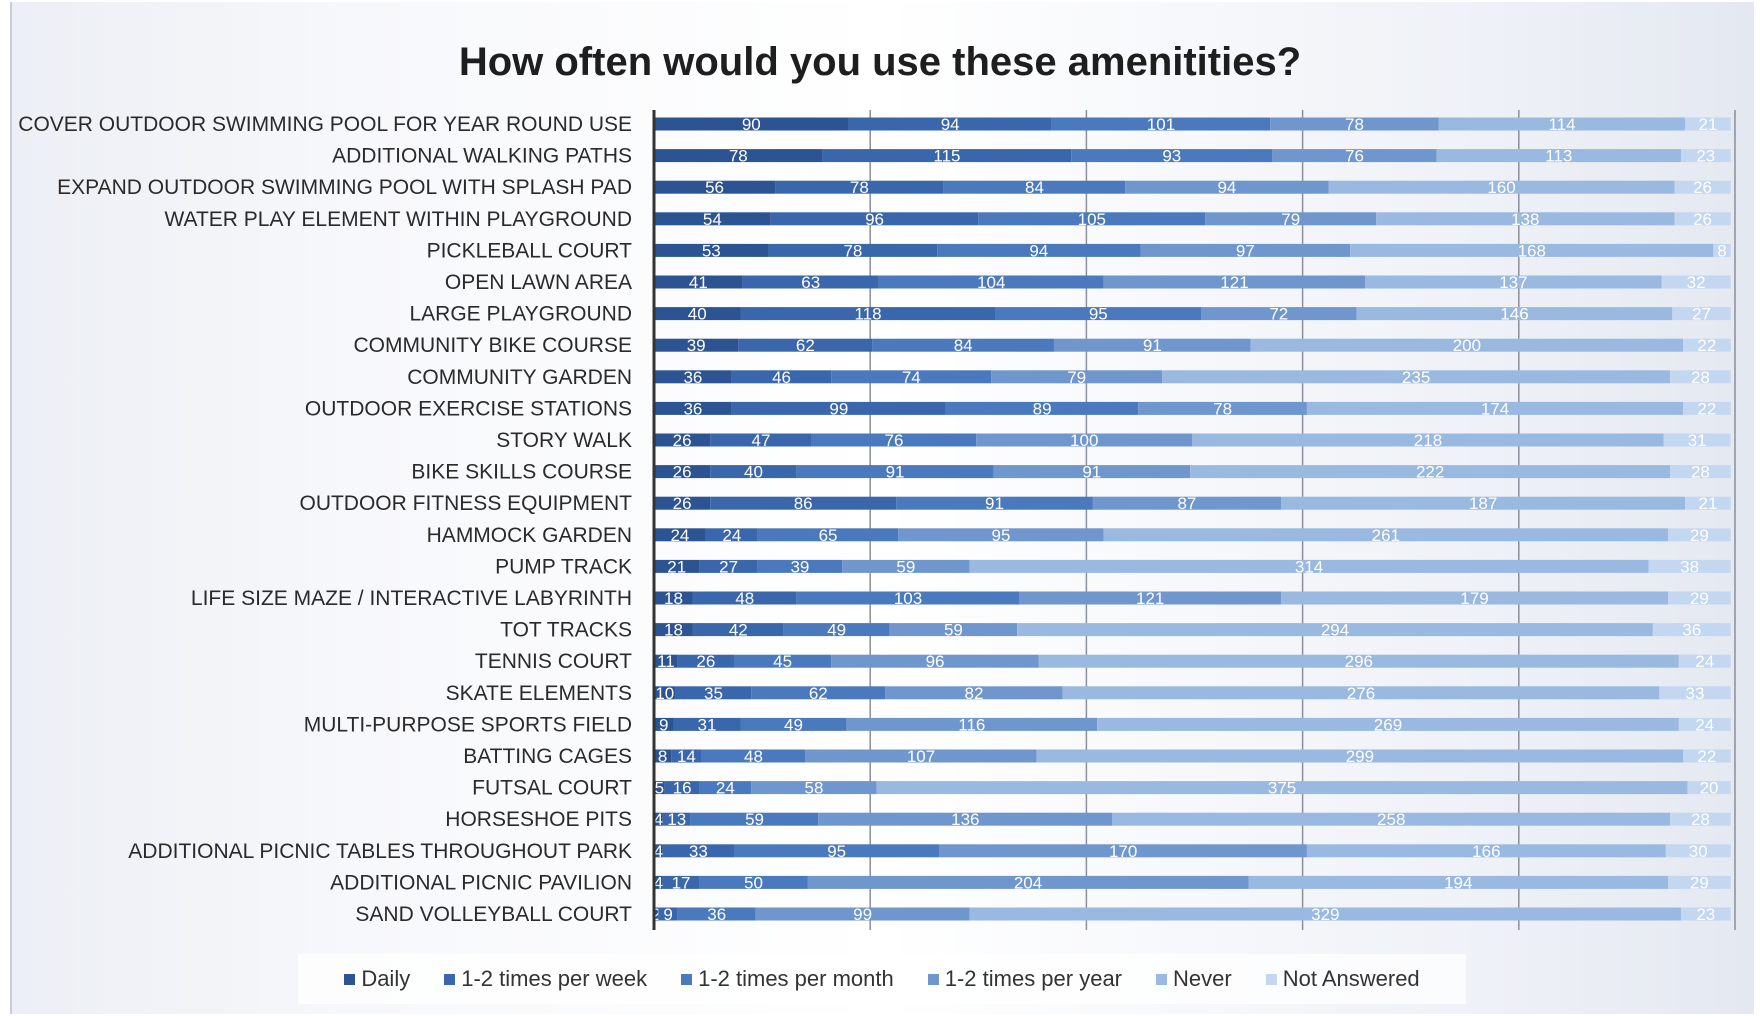 This screenshot has width=1760, height=1016. What do you see at coordinates (1388, 724) in the screenshot?
I see `data-label: 269` at bounding box center [1388, 724].